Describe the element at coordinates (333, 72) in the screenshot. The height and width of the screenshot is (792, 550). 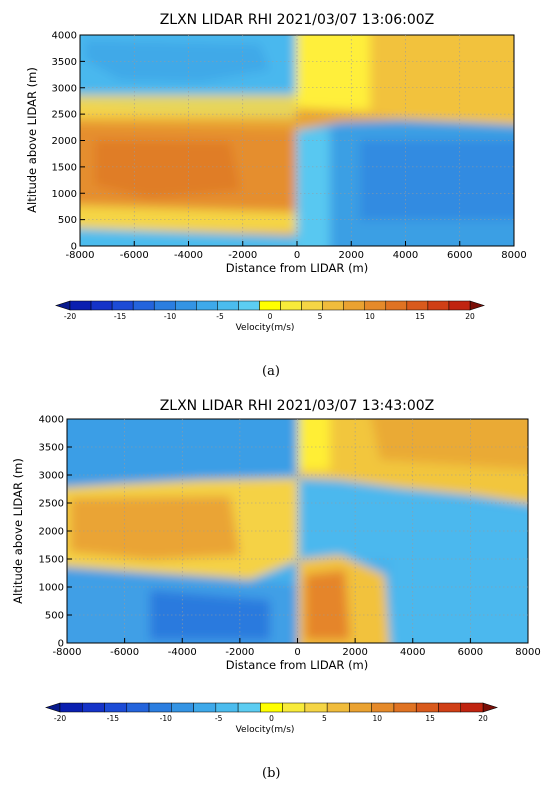
I see `panel-a-right-upper-yellow` at that location.